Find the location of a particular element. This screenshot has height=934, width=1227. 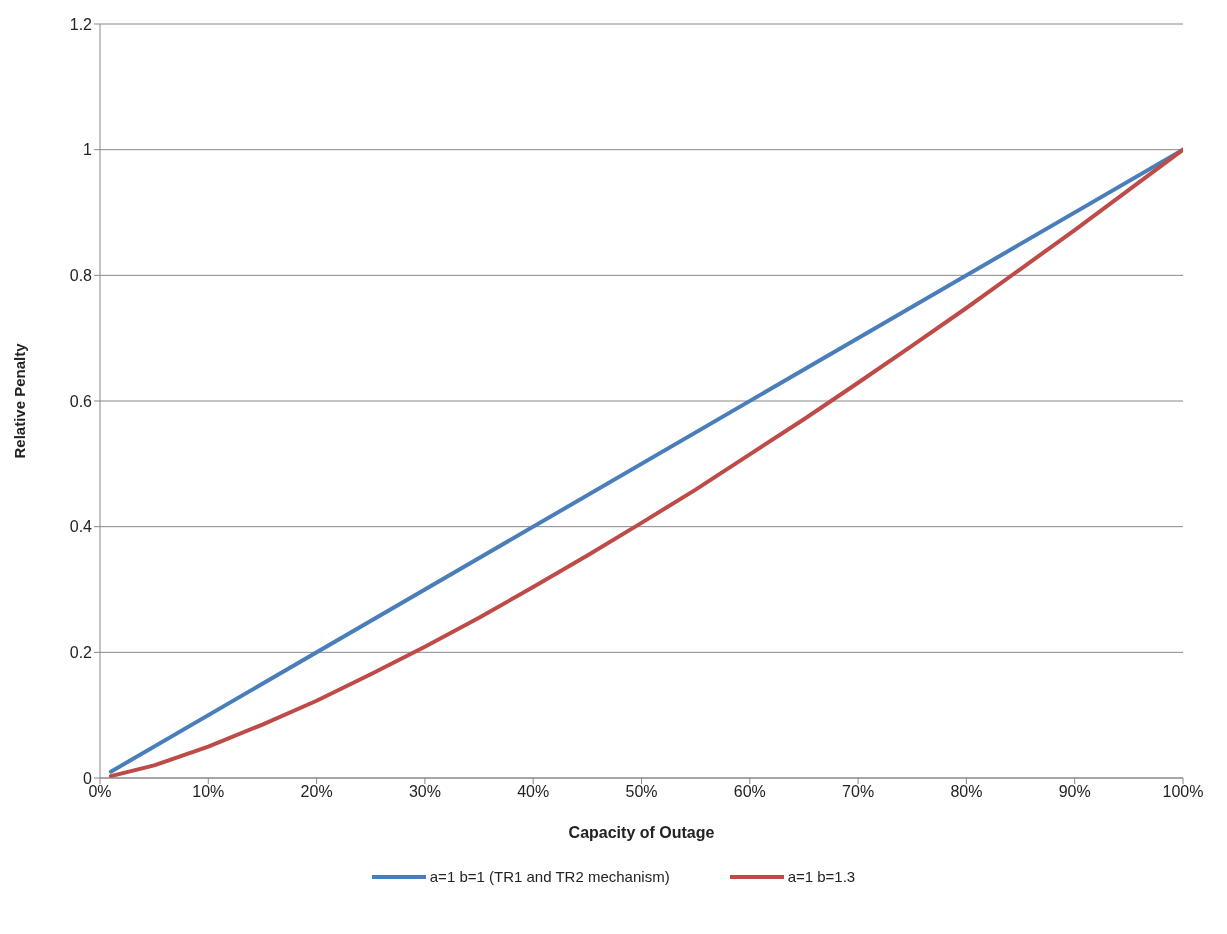

y-tick-label: 0.6 is located at coordinates (81, 401).